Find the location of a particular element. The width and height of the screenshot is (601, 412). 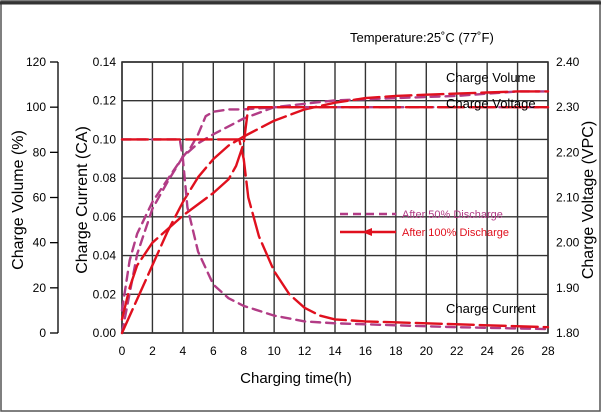

x-tick-label: 16 is located at coordinates (366, 351).